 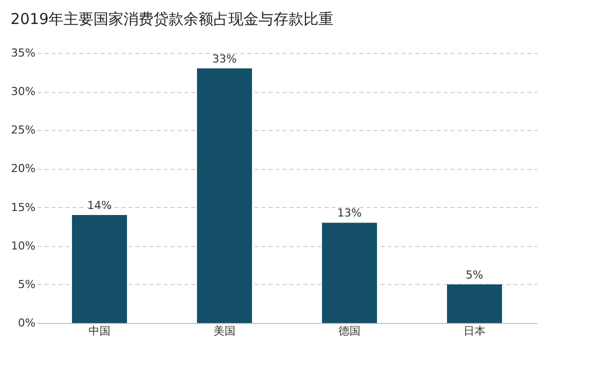 I want to click on data-label: 5%, so click(x=475, y=275).